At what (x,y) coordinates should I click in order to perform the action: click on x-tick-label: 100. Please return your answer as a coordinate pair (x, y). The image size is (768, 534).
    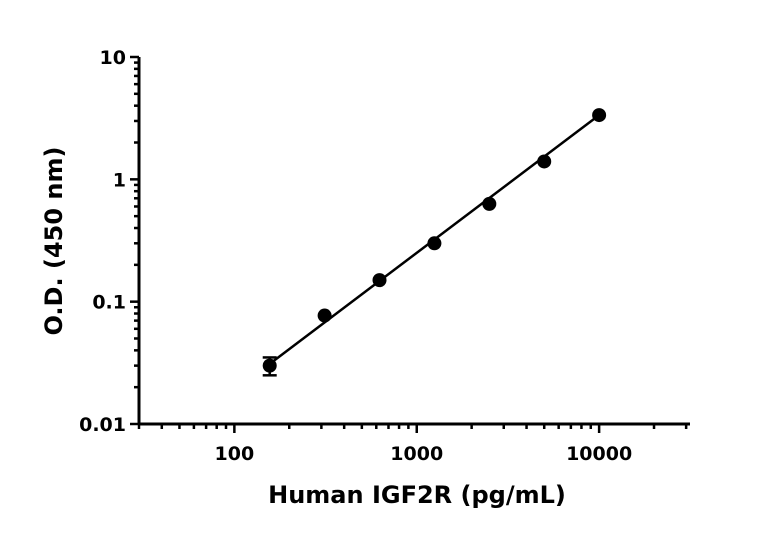
    Looking at the image, I should click on (235, 454).